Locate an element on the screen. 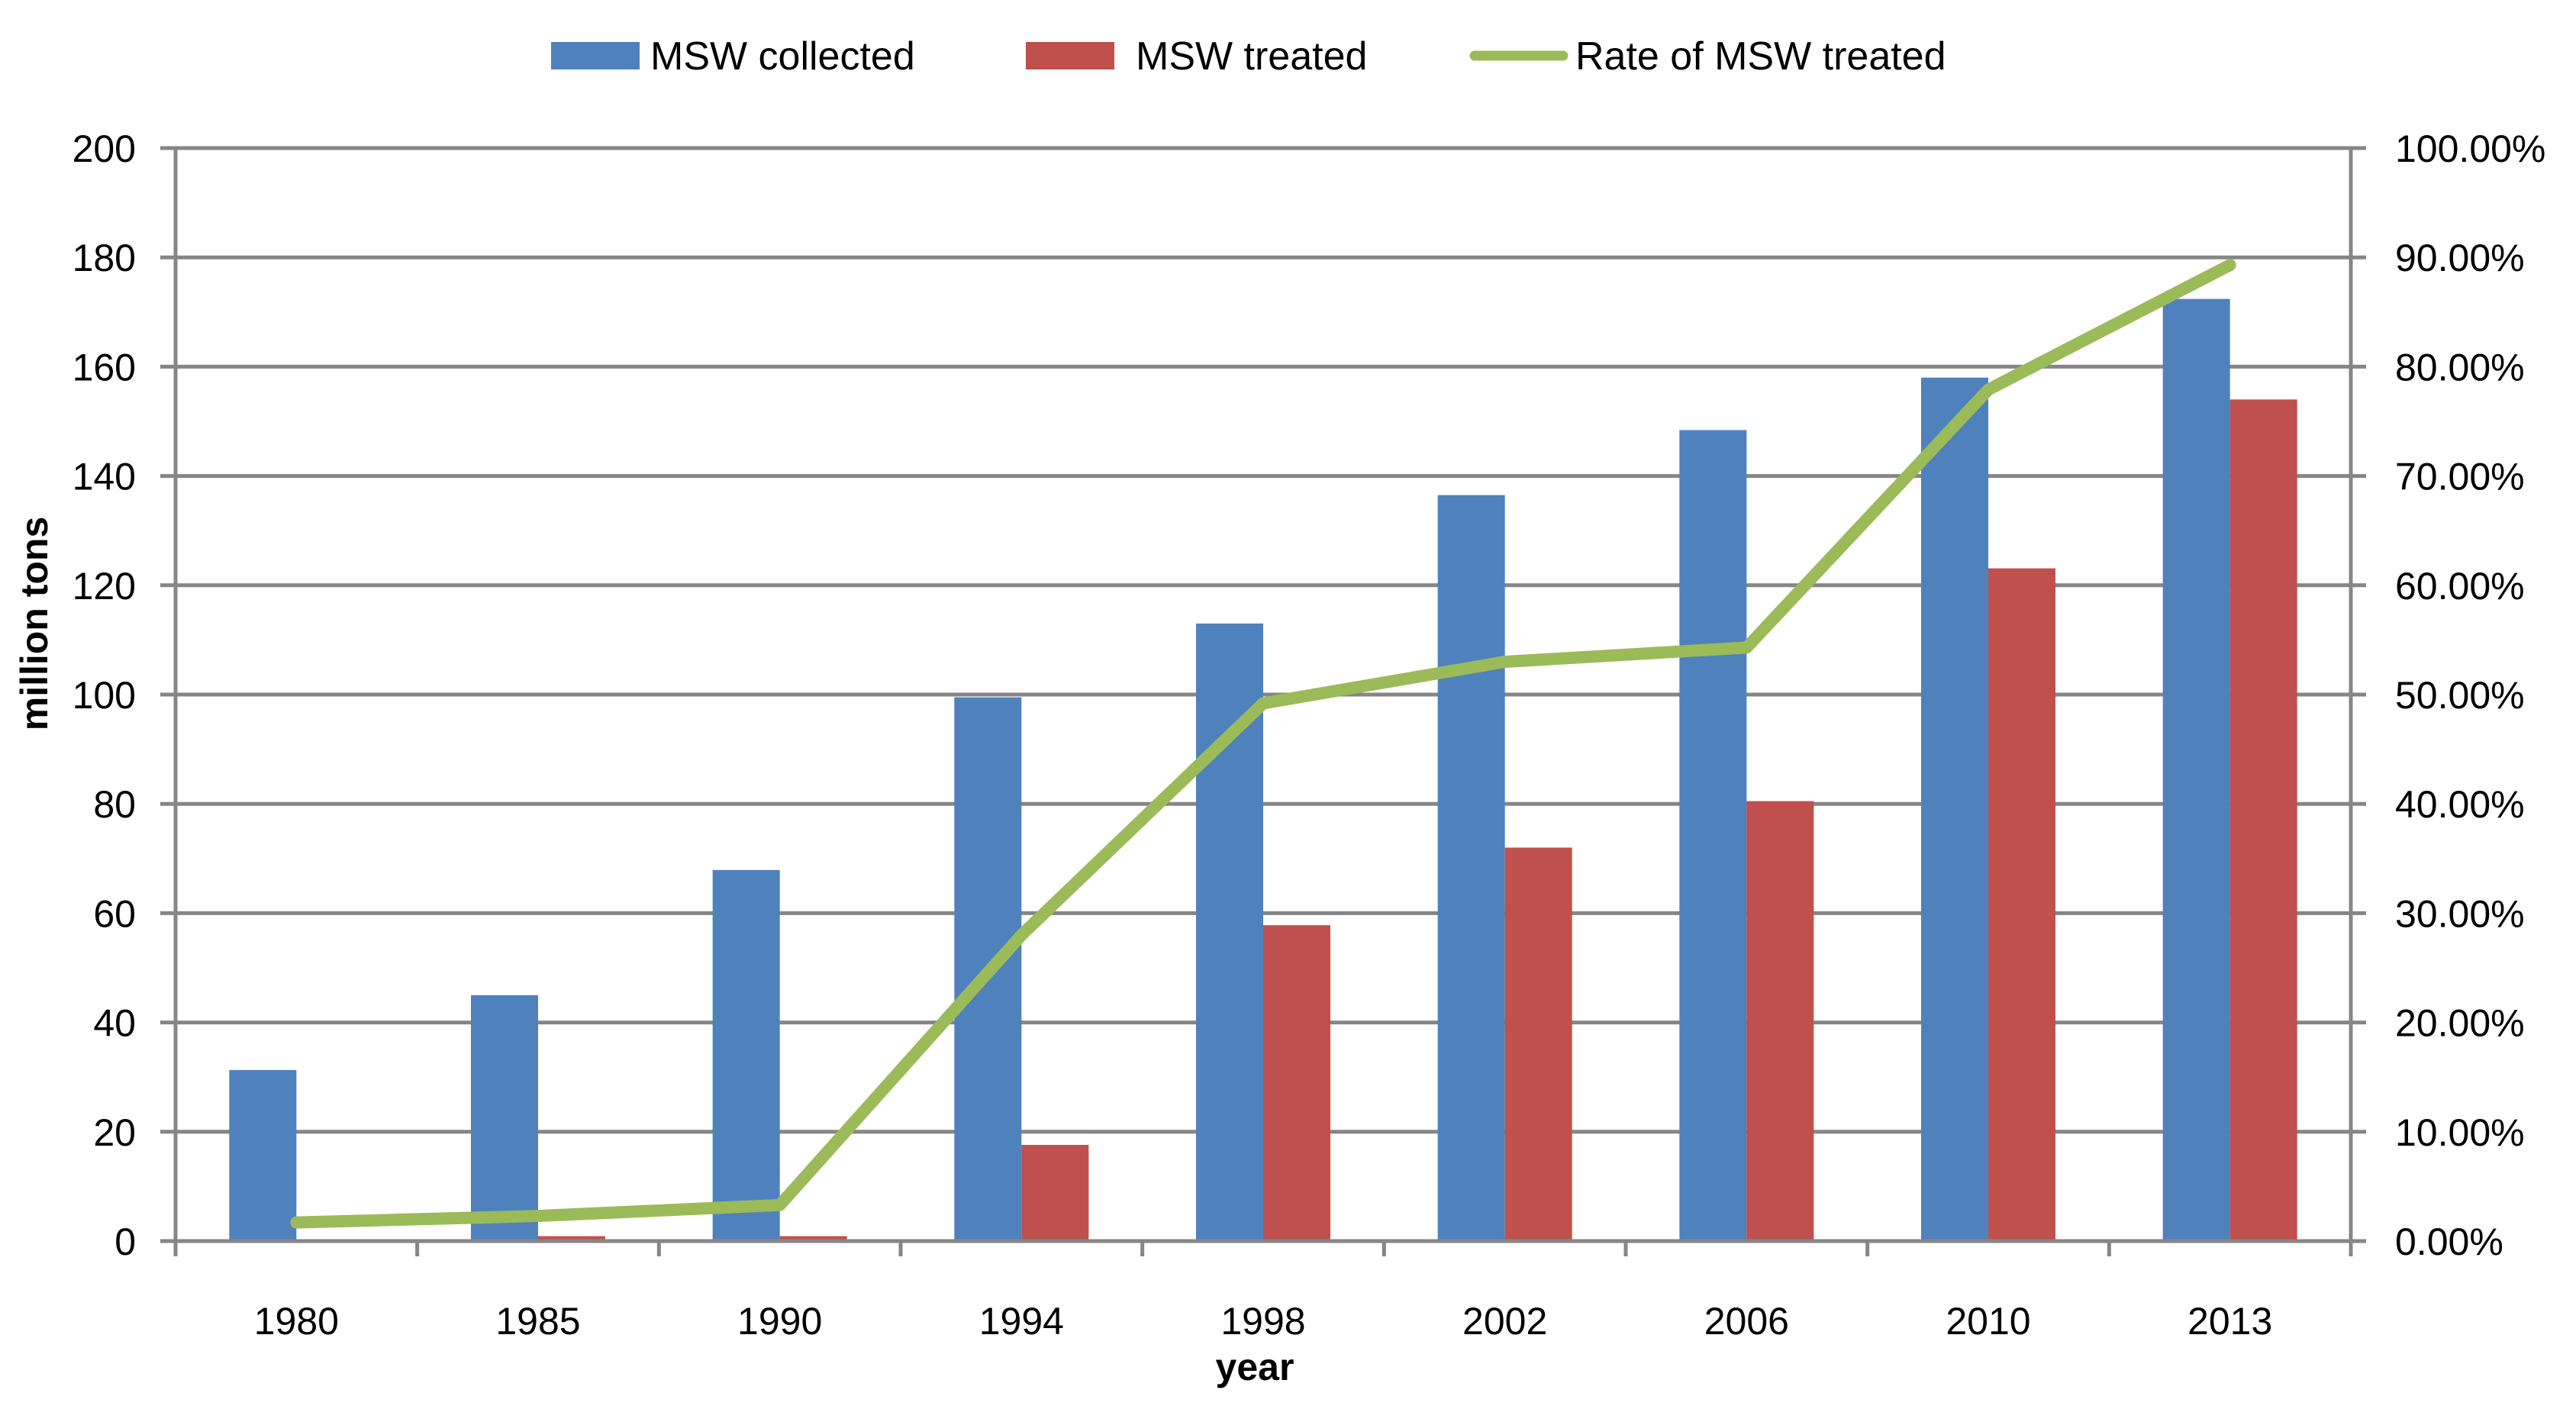 The width and height of the screenshot is (2576, 1409). legend-swatch-msw-collected is located at coordinates (596, 55).